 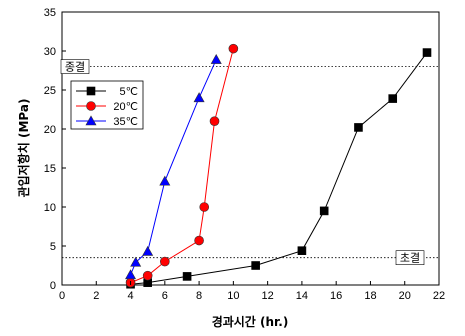 I want to click on y-tick-label: 25, so click(x=50, y=91).